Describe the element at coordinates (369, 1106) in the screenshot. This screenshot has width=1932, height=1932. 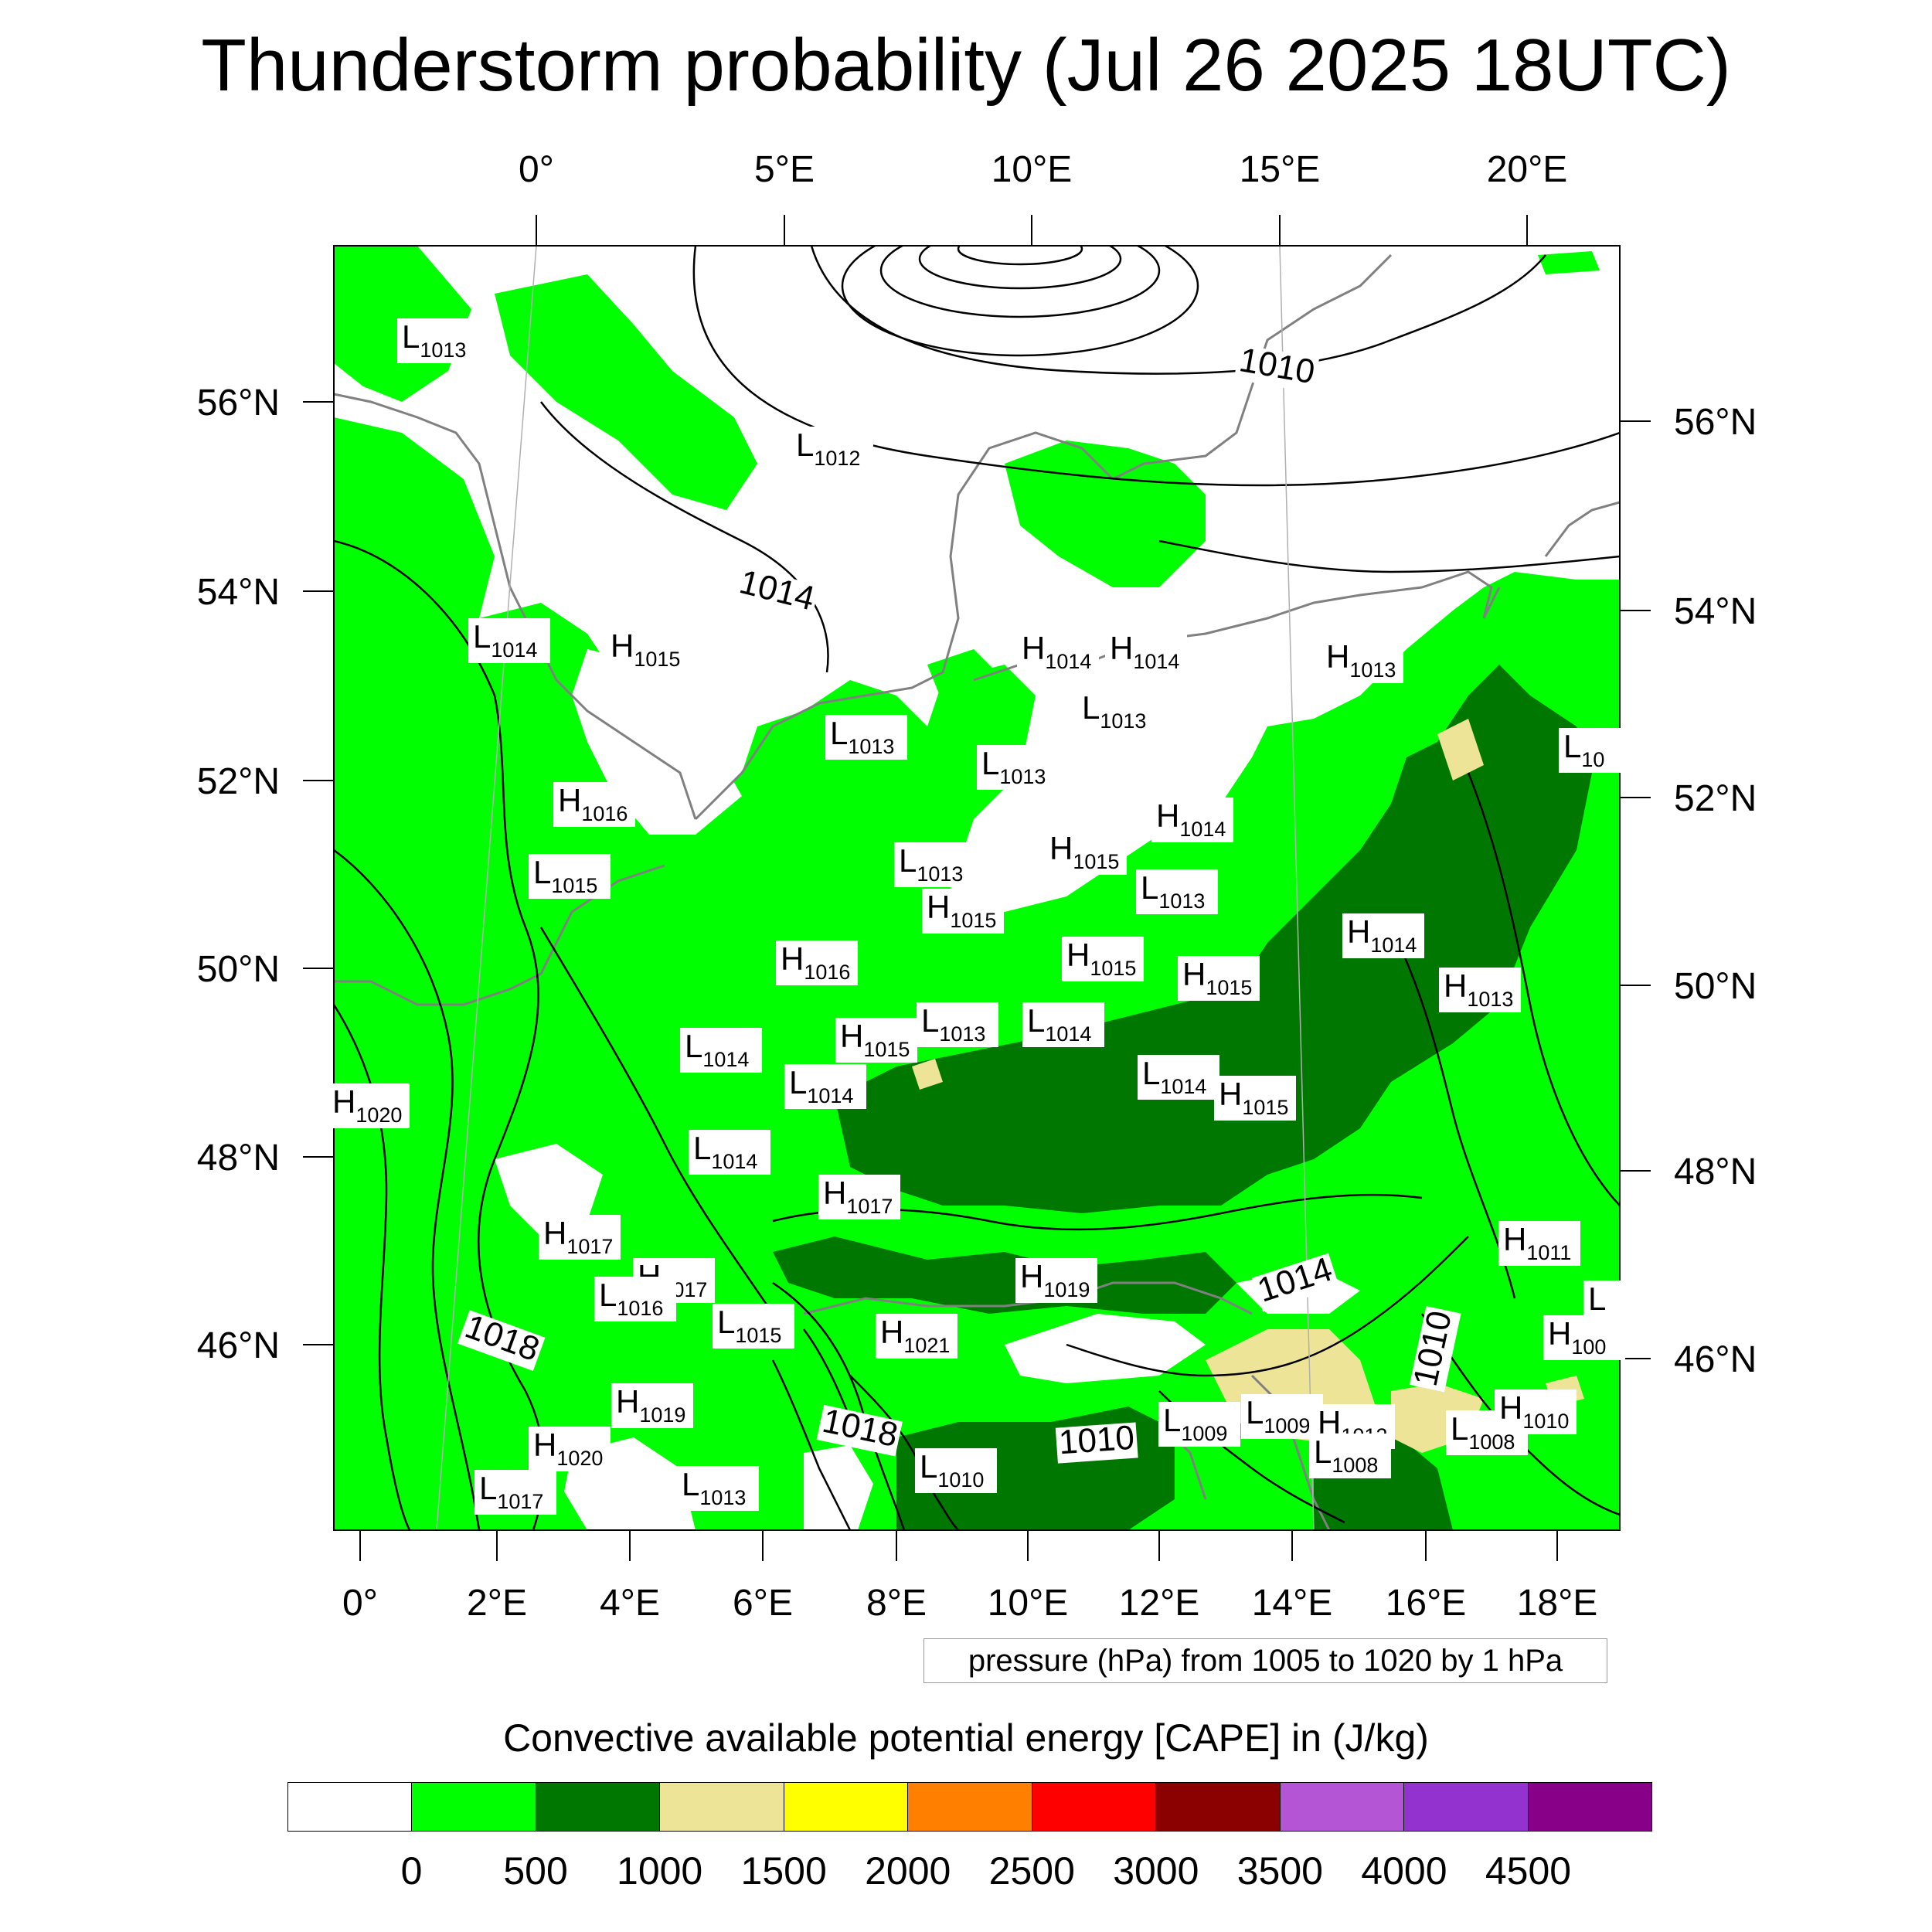
I see `high-pressure-label: H1020` at that location.